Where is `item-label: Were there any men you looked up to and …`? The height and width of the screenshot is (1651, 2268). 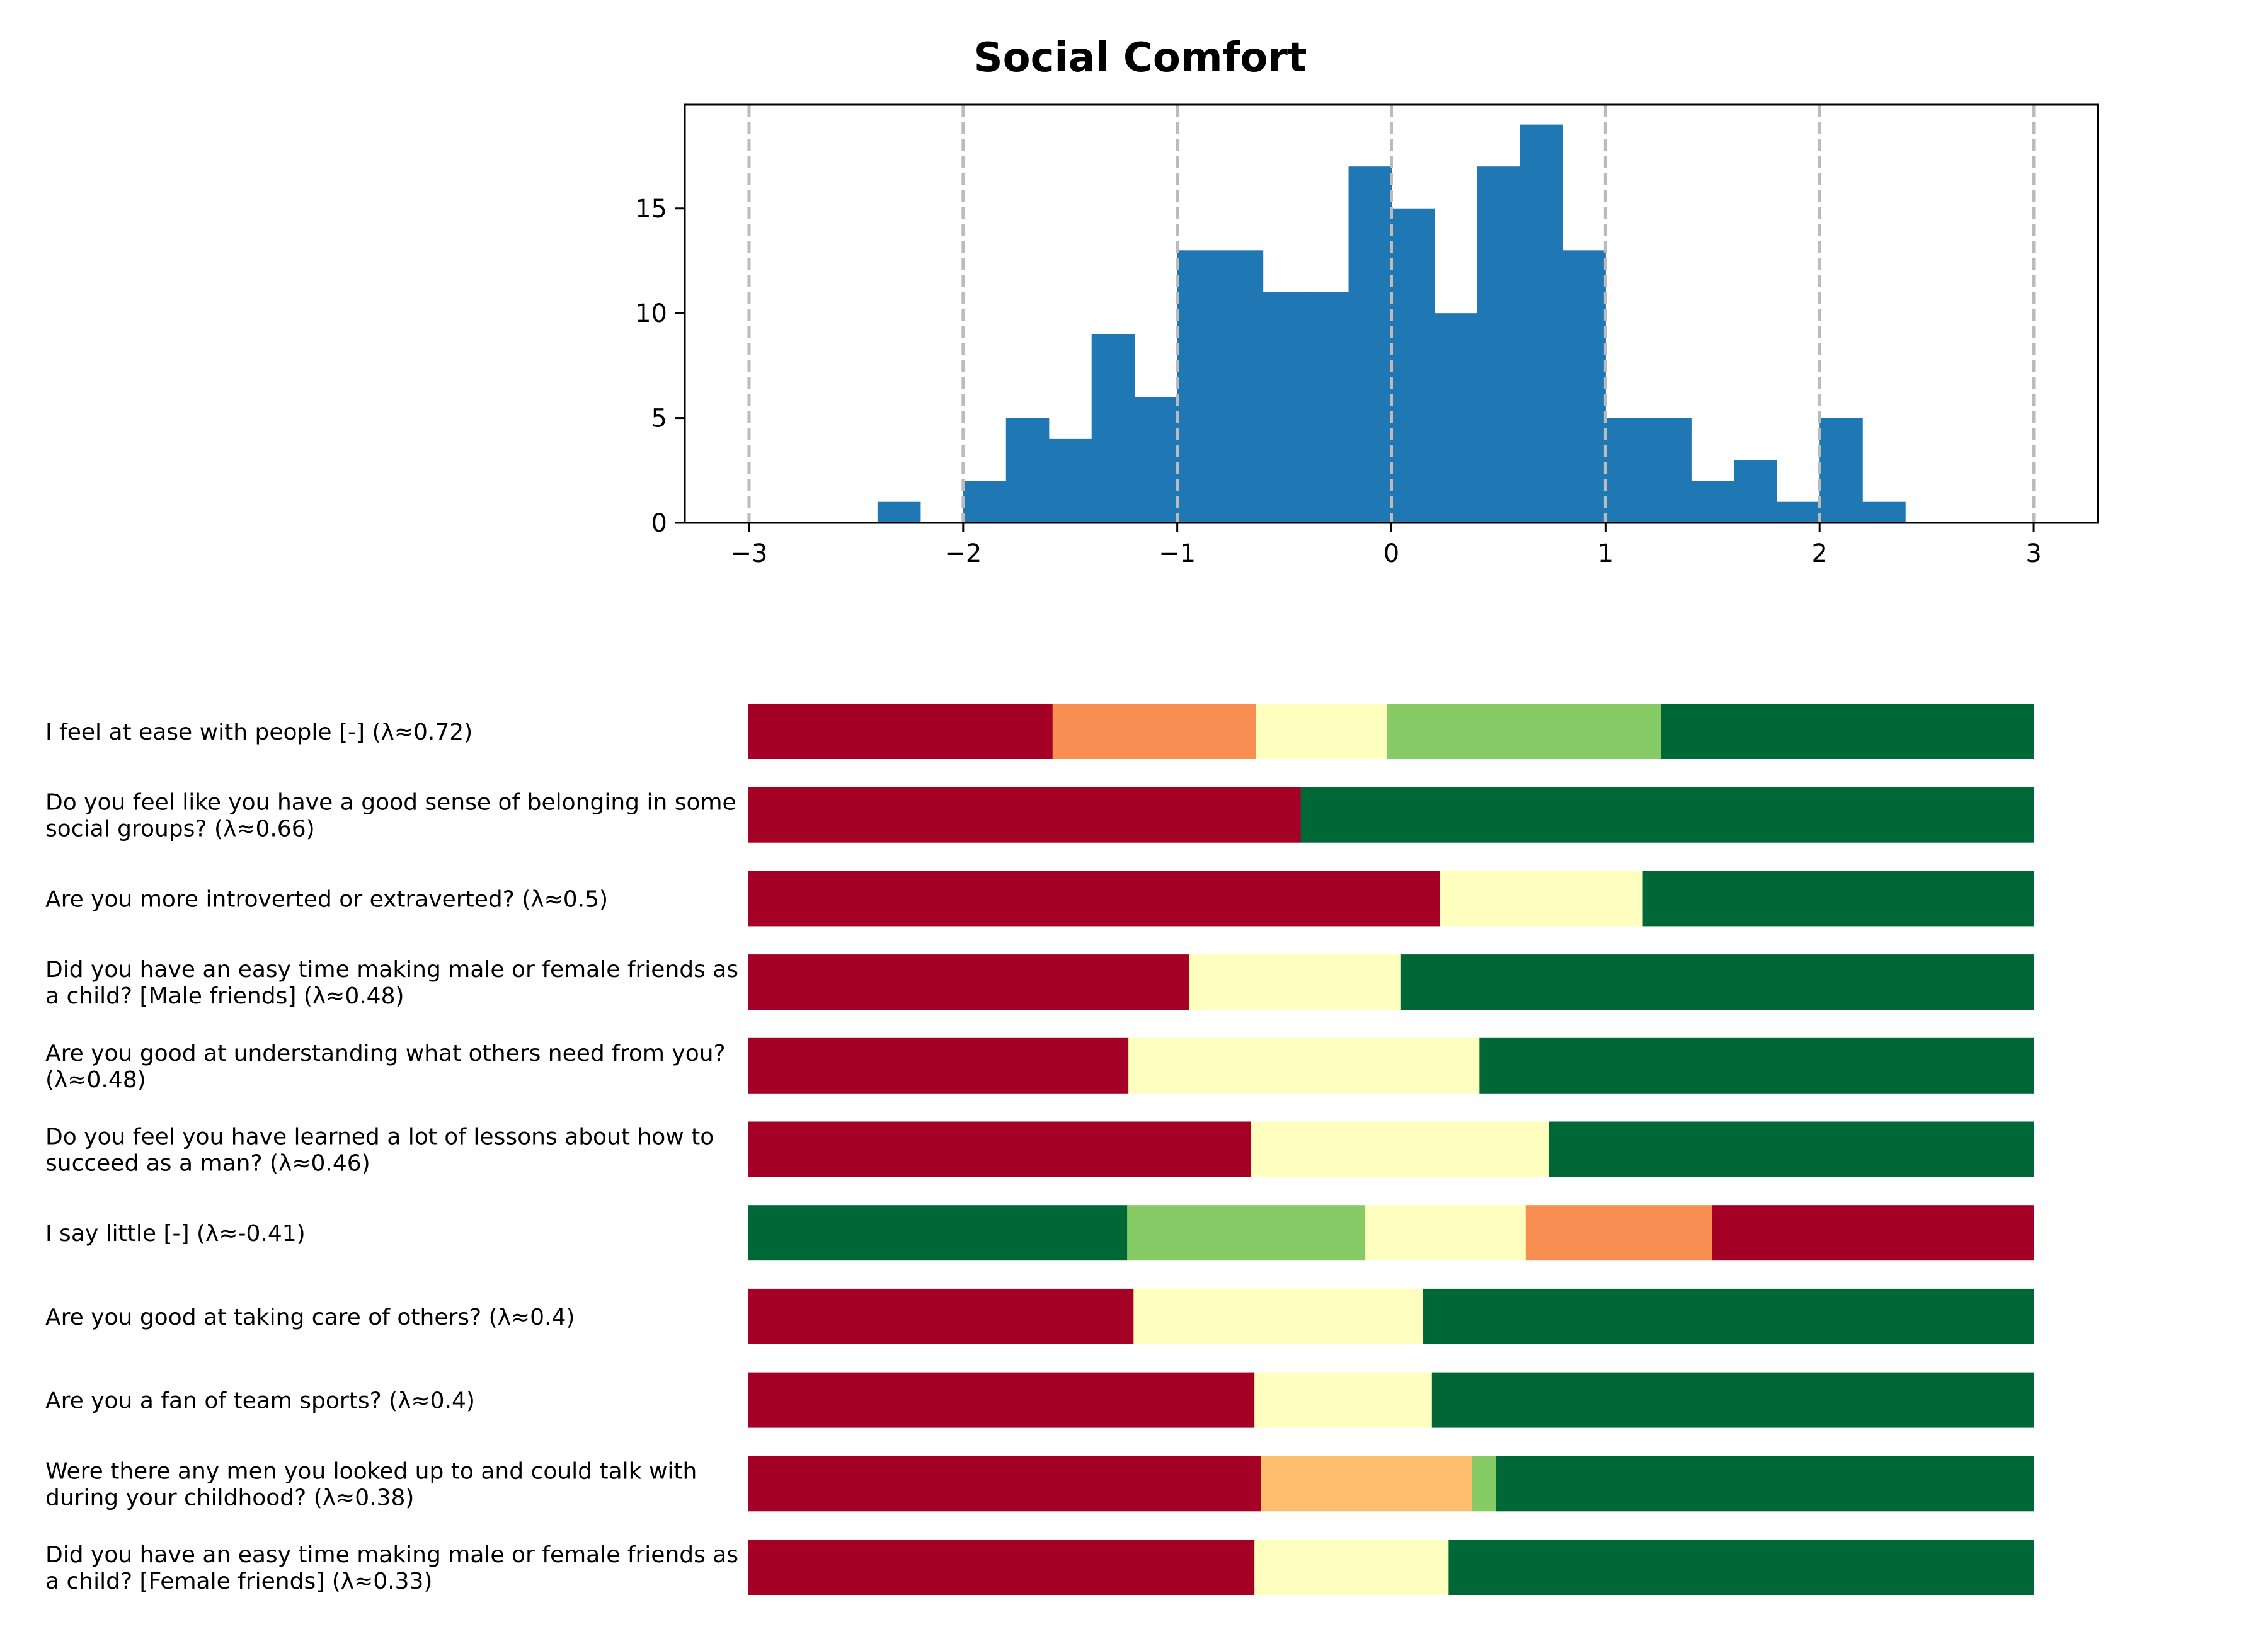
item-label: Were there any men you looked up to and … is located at coordinates (371, 1484).